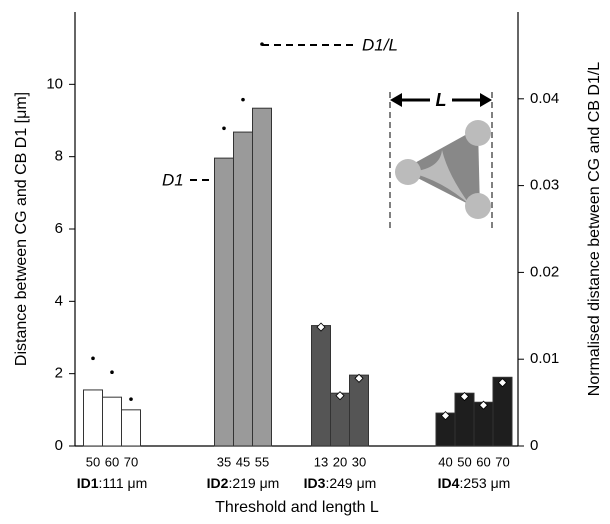  I want to click on y-tick-label: 10, so click(54, 83).